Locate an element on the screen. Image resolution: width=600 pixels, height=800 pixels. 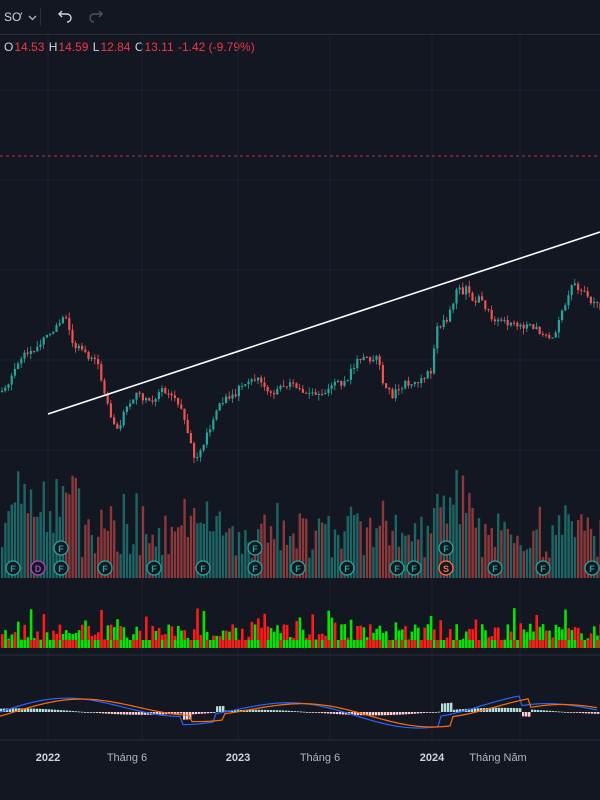
interval-selector: SƠ is located at coordinates (20, 17).